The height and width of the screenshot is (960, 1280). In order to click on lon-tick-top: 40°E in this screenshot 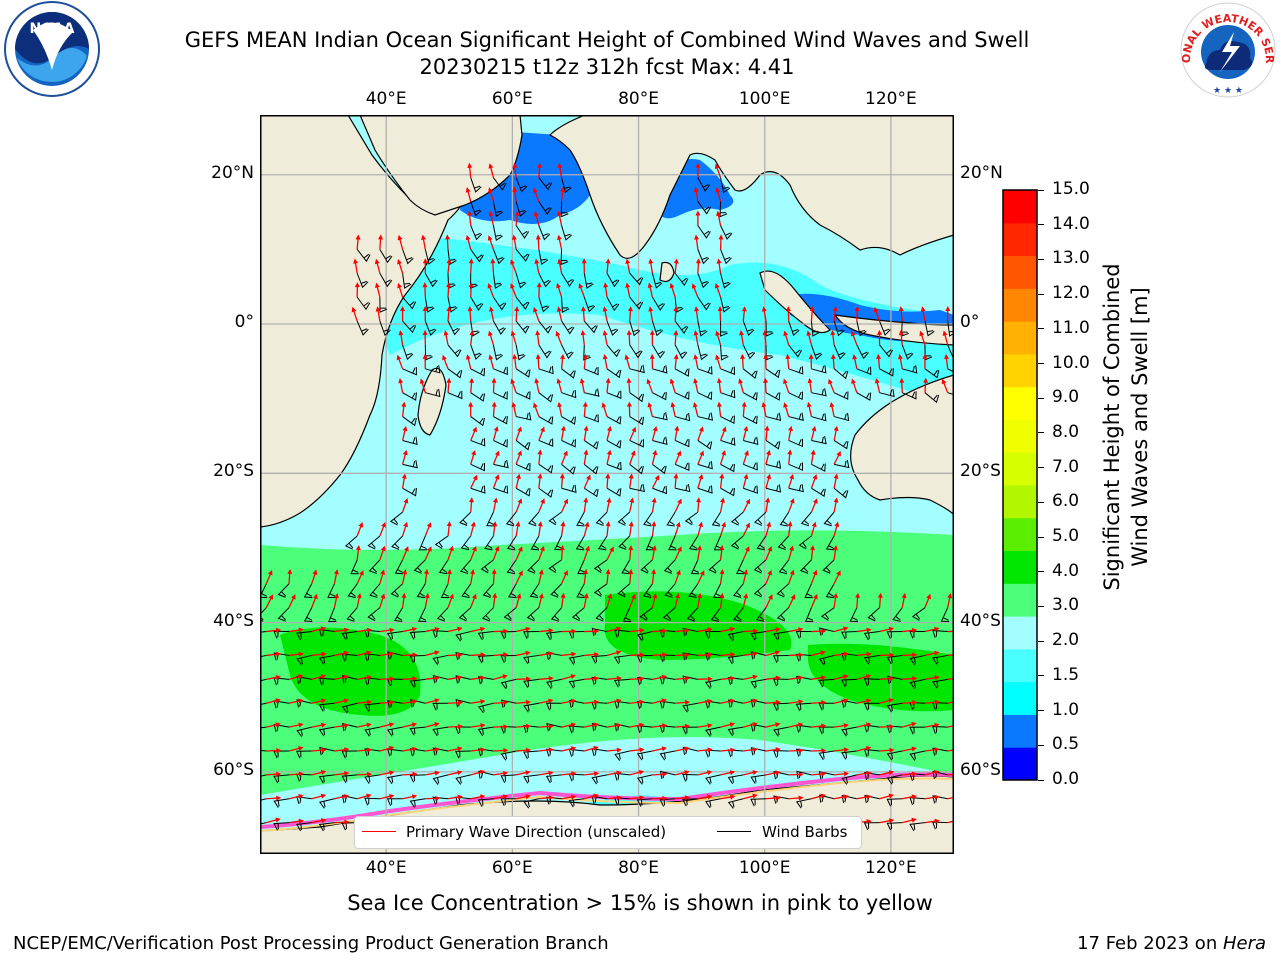, I will do `click(386, 99)`.